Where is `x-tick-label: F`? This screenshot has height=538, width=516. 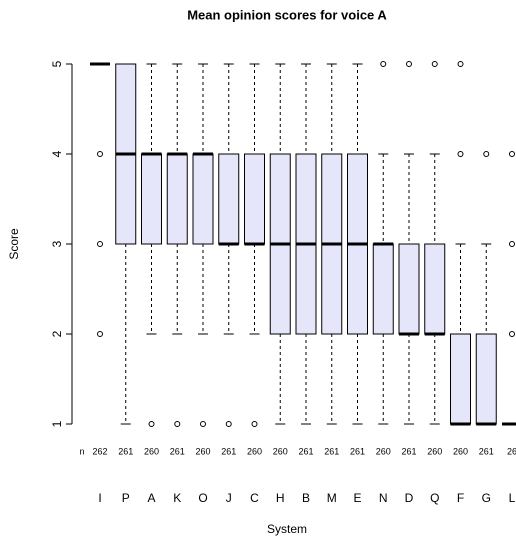 x-tick-label: F is located at coordinates (460, 498).